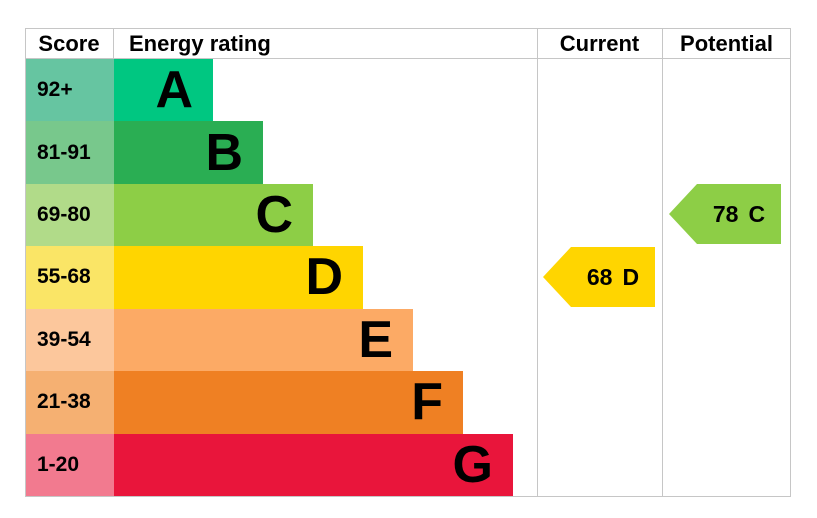  Describe the element at coordinates (70, 152) in the screenshot. I see `band-score-range-b: 81-91` at that location.